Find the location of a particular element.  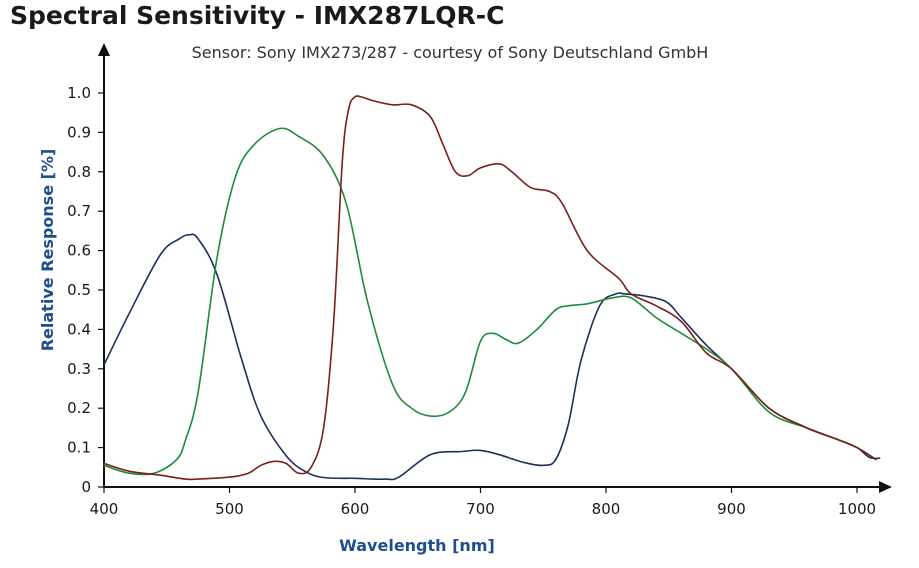

x-tick-label: 800 is located at coordinates (606, 509).